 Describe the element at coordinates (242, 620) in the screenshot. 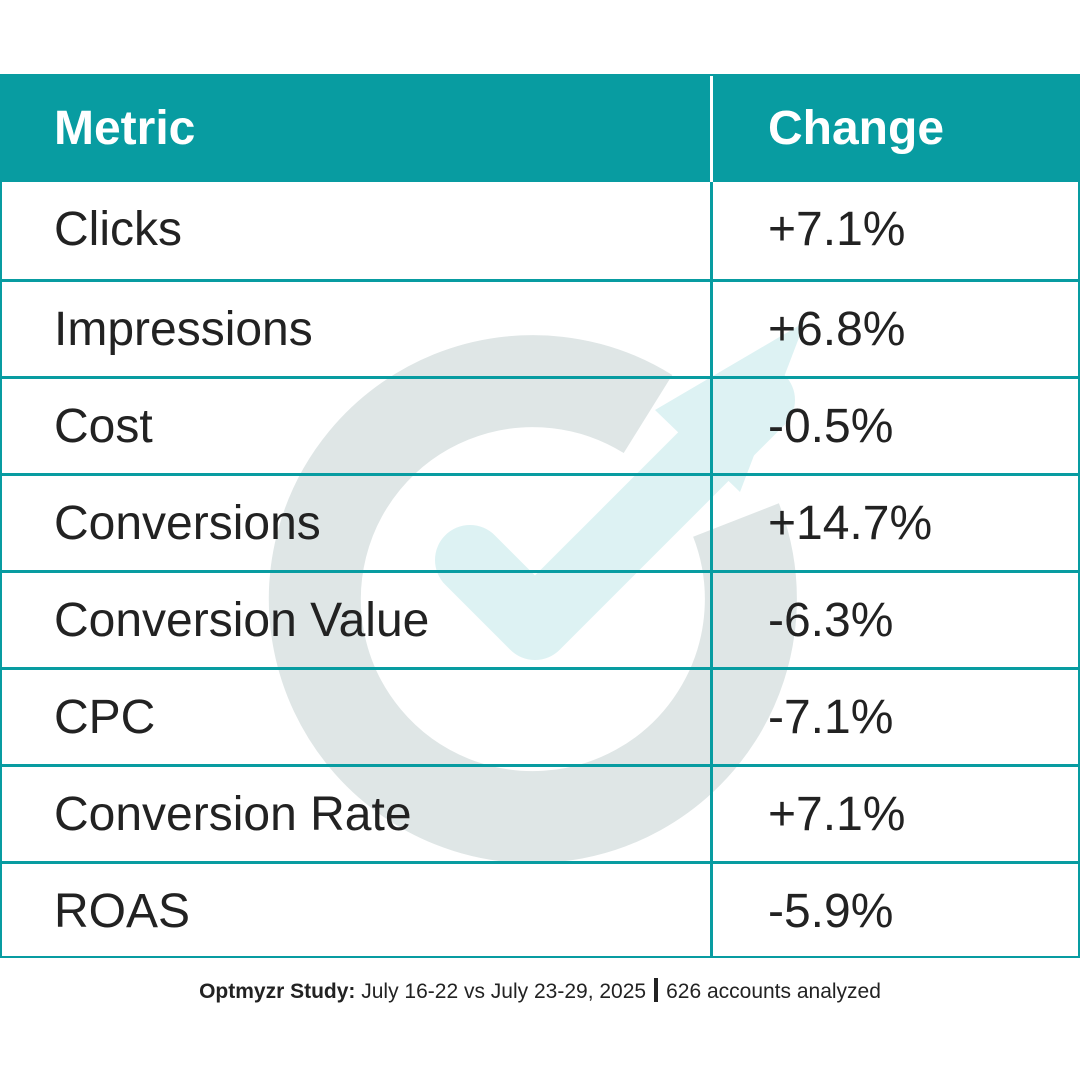

I see `metric-name: Conversion Value` at that location.